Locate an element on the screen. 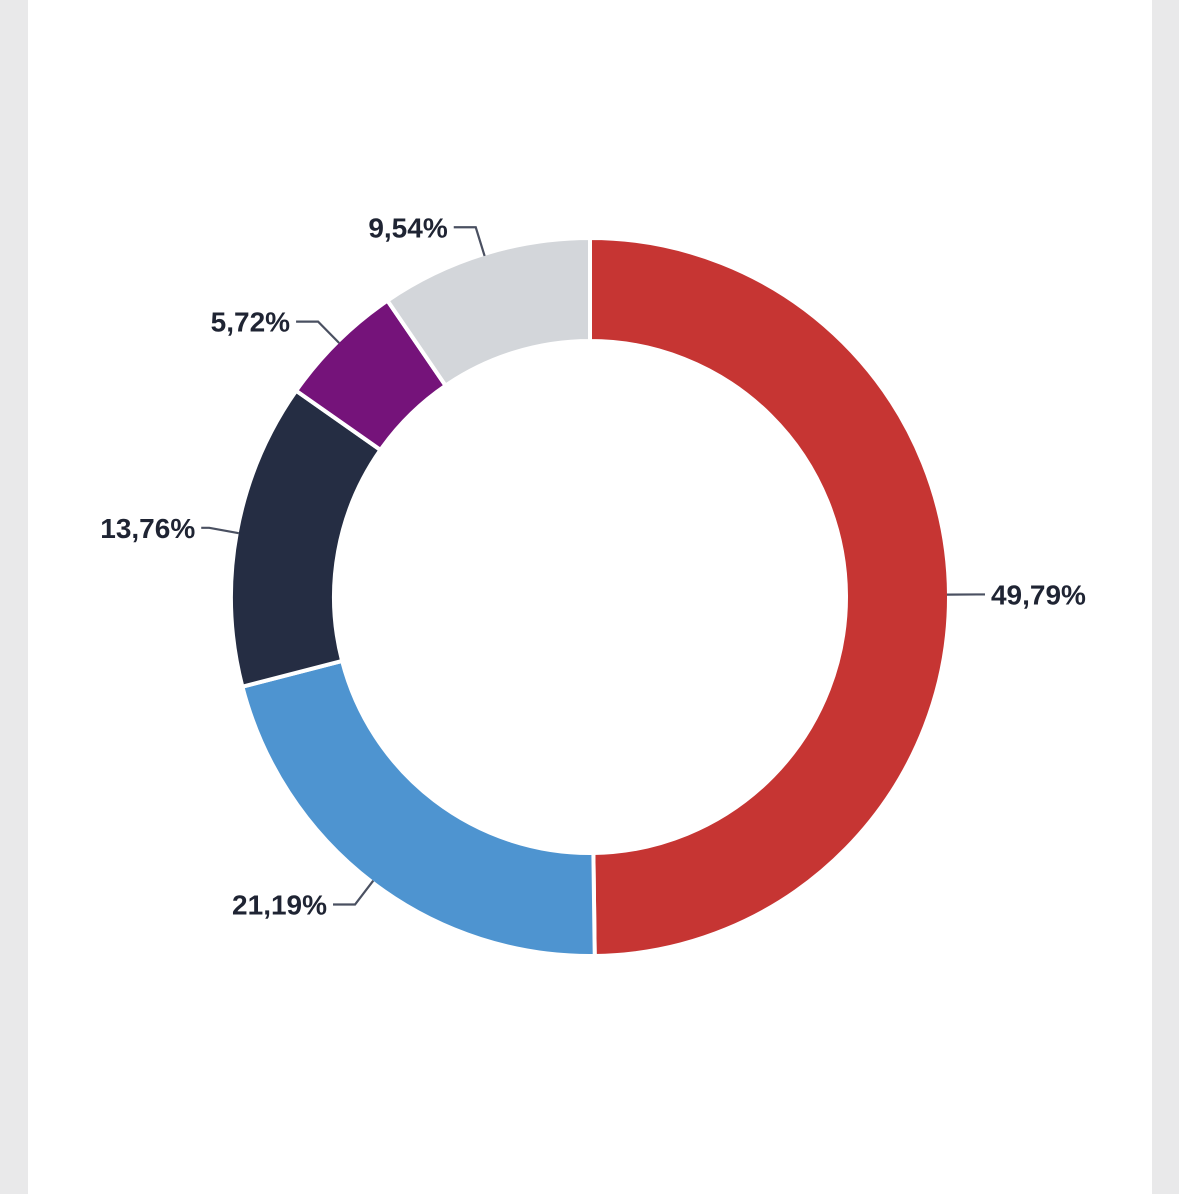 Image resolution: width=1179 pixels, height=1194 pixels. data-label-2: 13,76% is located at coordinates (147, 528).